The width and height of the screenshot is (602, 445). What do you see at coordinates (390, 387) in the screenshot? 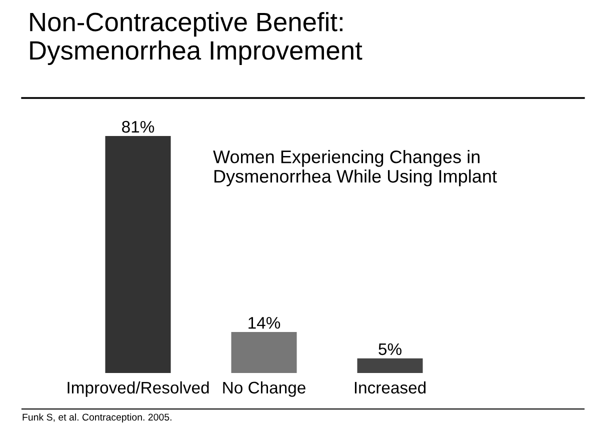
I see `x-tick-label: Increased` at bounding box center [390, 387].